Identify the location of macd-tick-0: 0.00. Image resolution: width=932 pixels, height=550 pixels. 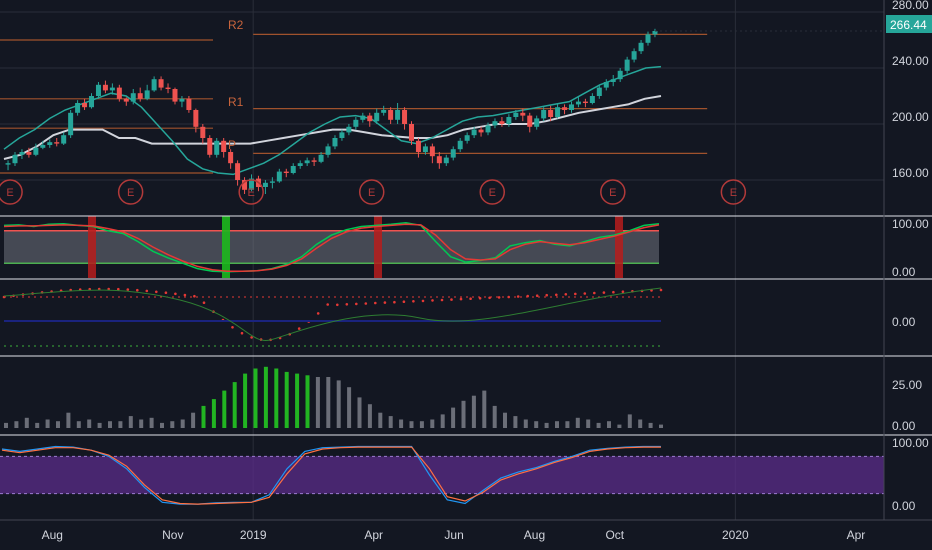
(904, 322).